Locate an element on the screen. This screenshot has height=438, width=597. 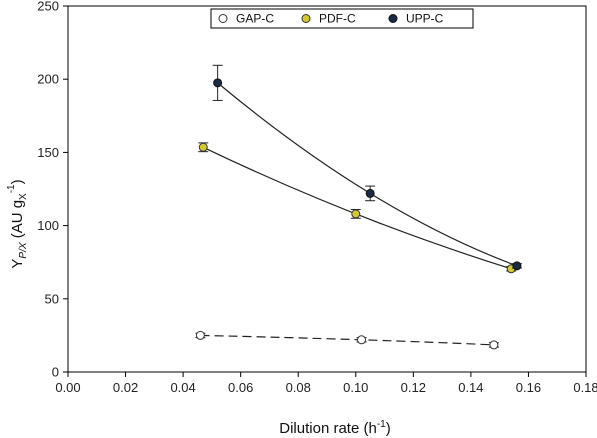
y-tick-label: 150 is located at coordinates (48, 152).